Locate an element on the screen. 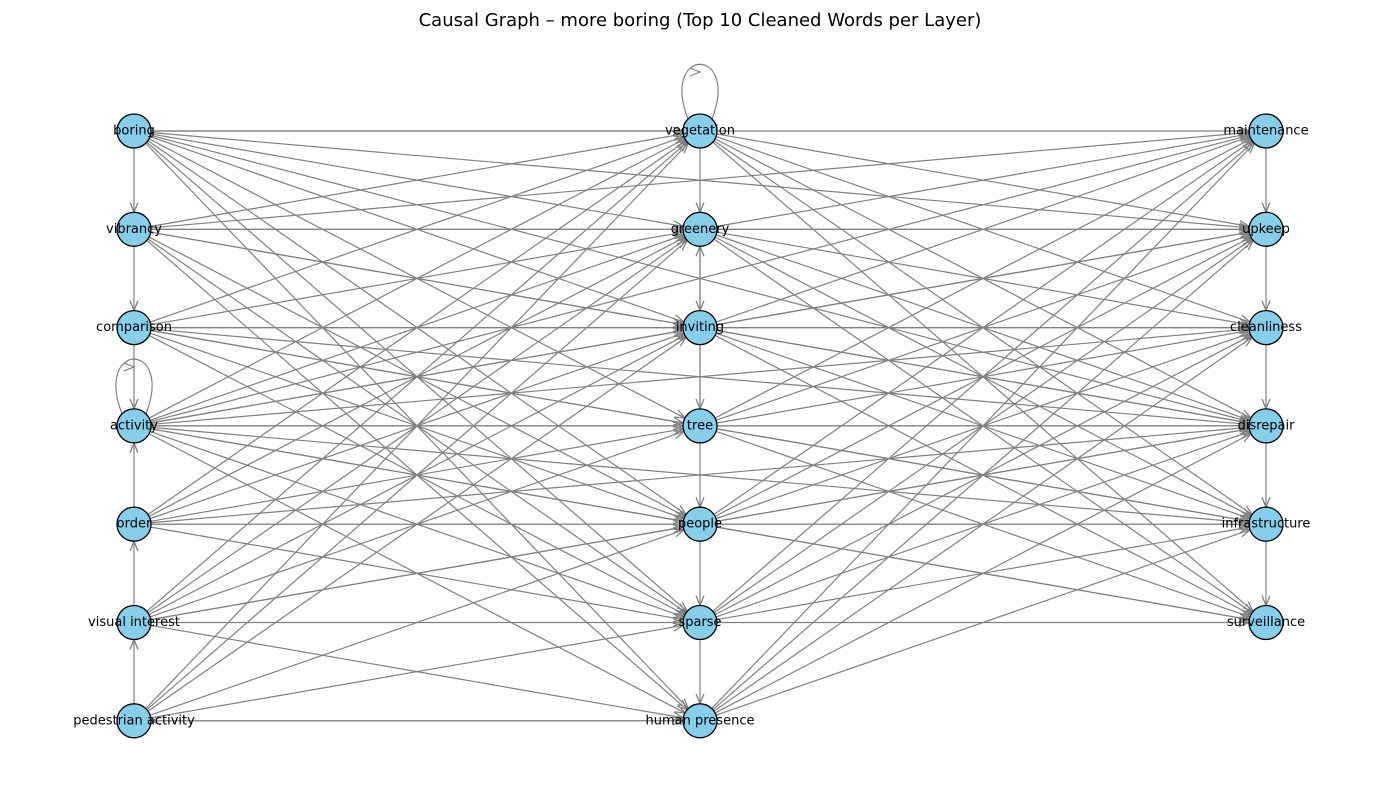  node-circle-order is located at coordinates (134, 524).